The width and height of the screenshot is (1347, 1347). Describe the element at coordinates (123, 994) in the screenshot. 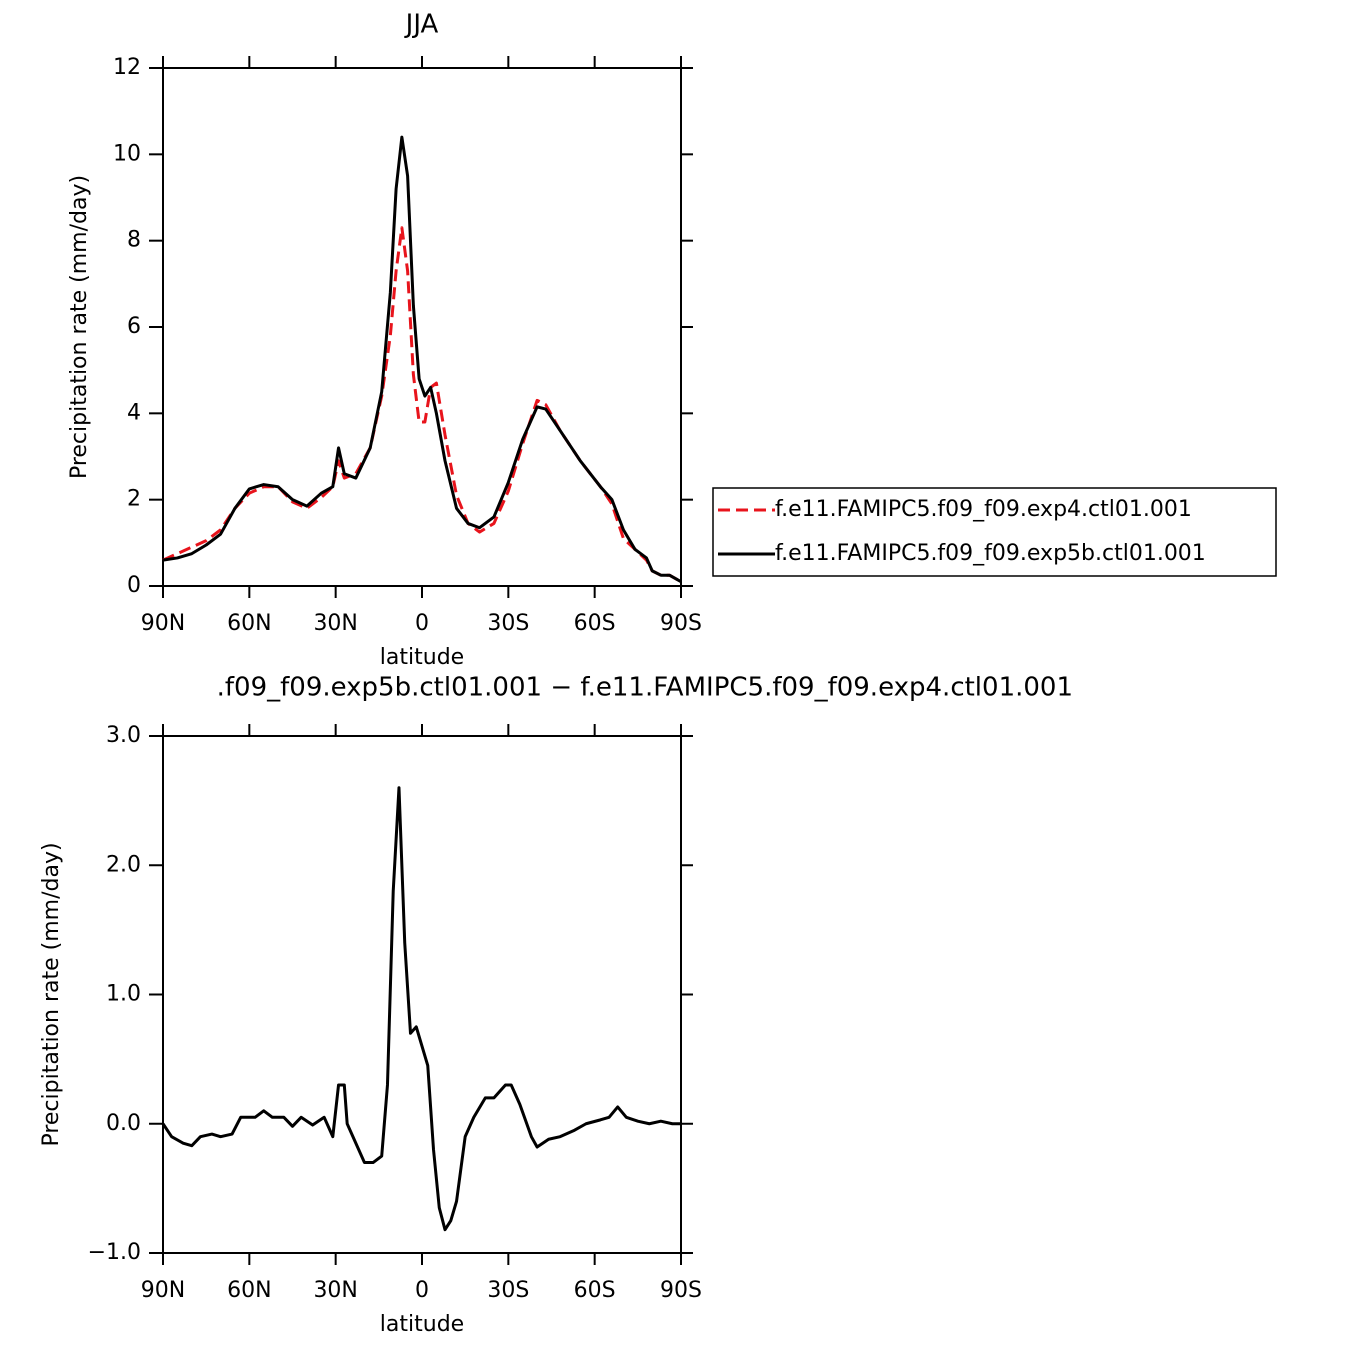

I see `y-tick-label: 1.0` at that location.